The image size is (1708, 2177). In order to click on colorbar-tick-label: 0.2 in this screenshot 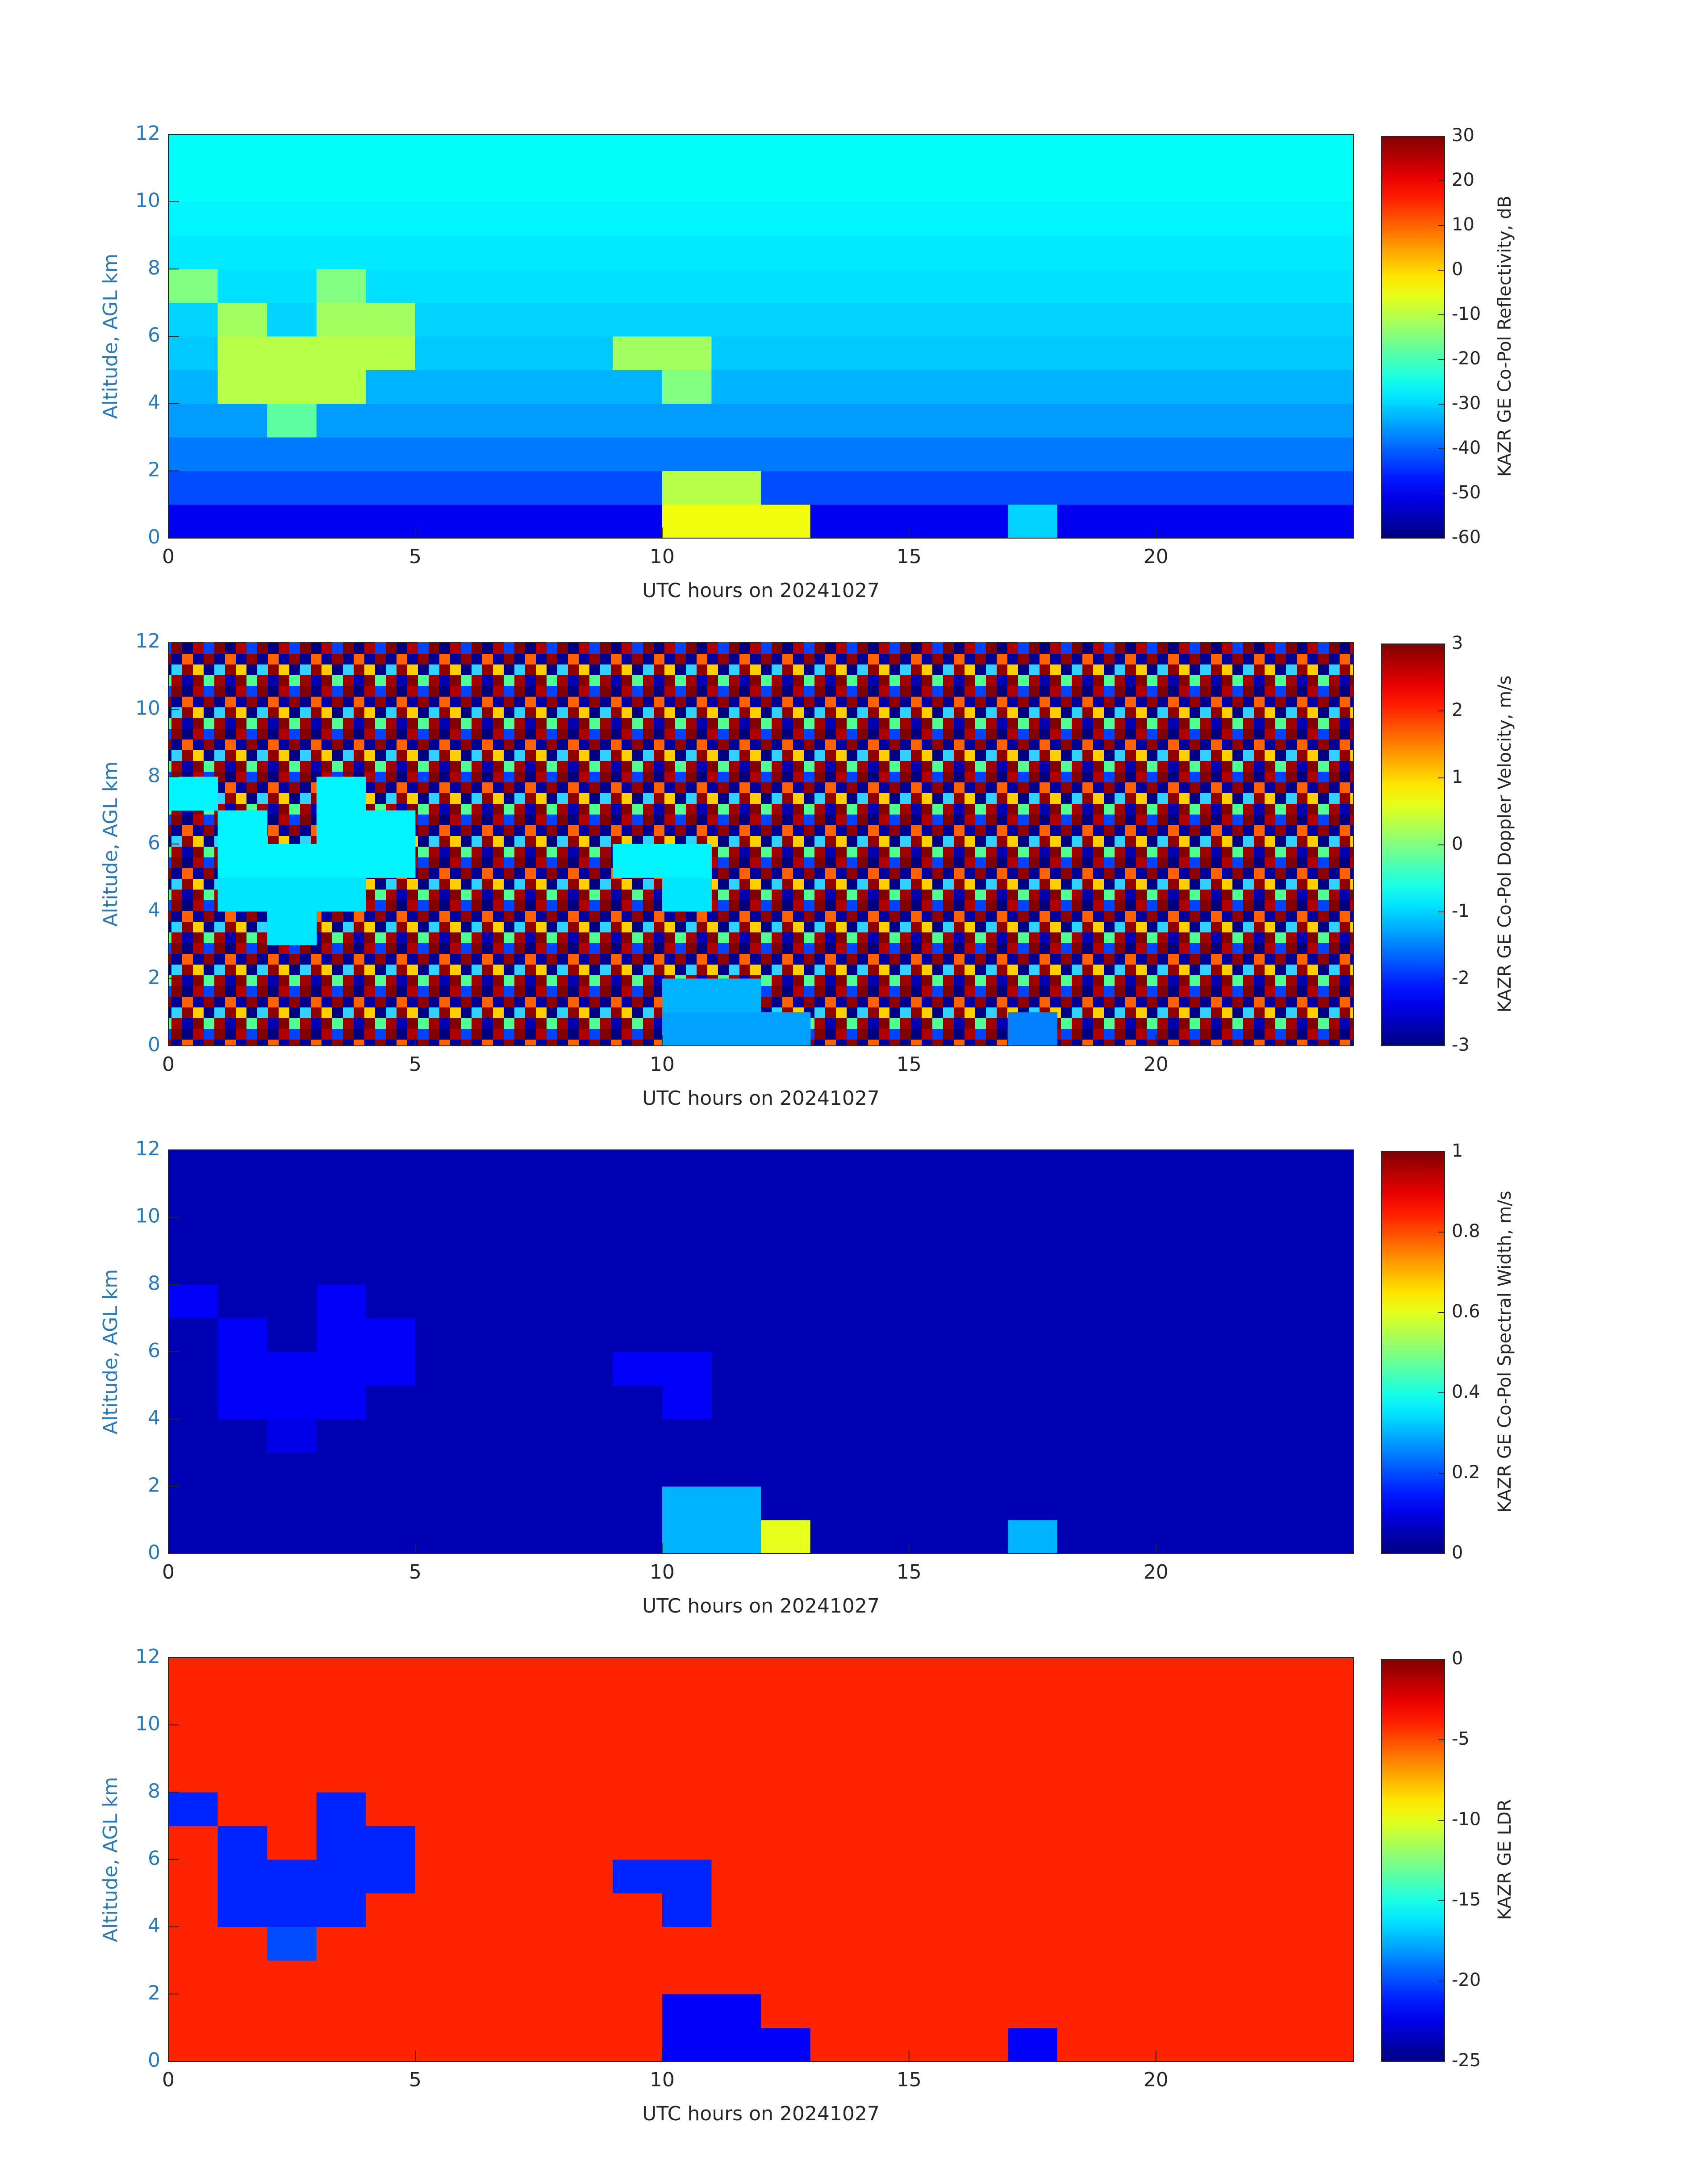, I will do `click(1466, 1472)`.